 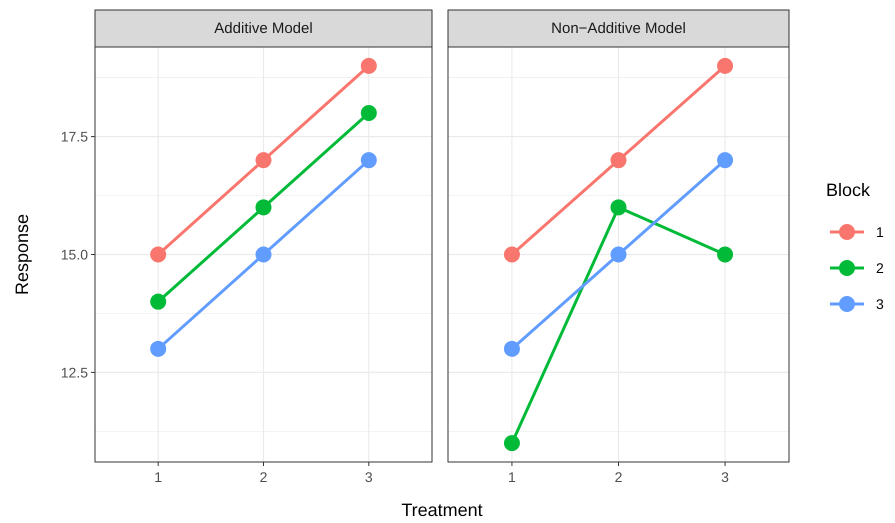 What do you see at coordinates (442, 510) in the screenshot?
I see `x-axis-title: Treatment` at bounding box center [442, 510].